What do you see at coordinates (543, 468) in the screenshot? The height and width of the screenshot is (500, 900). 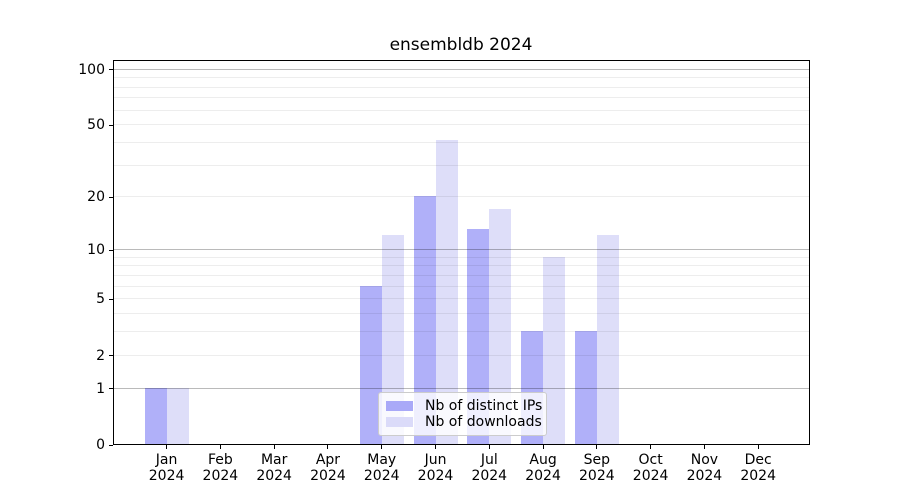 I see `x-tick-label-aug-2024: Aug 2024` at bounding box center [543, 468].